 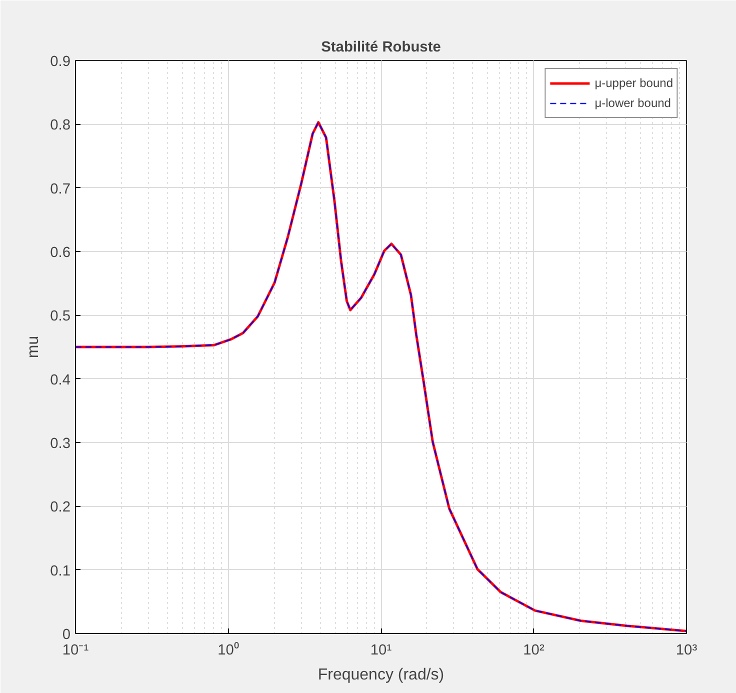 I want to click on legend-label: μ-upper bound, so click(x=633, y=83).